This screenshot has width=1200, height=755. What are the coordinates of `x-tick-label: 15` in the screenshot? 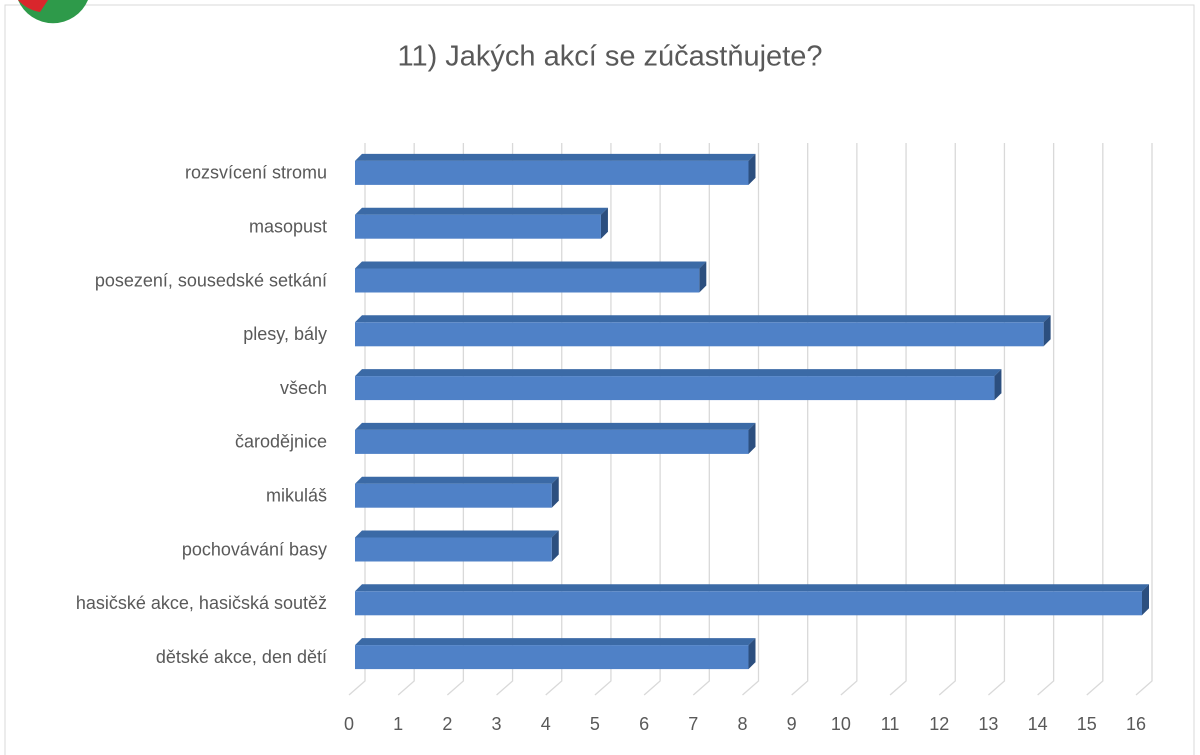 It's located at (1087, 724).